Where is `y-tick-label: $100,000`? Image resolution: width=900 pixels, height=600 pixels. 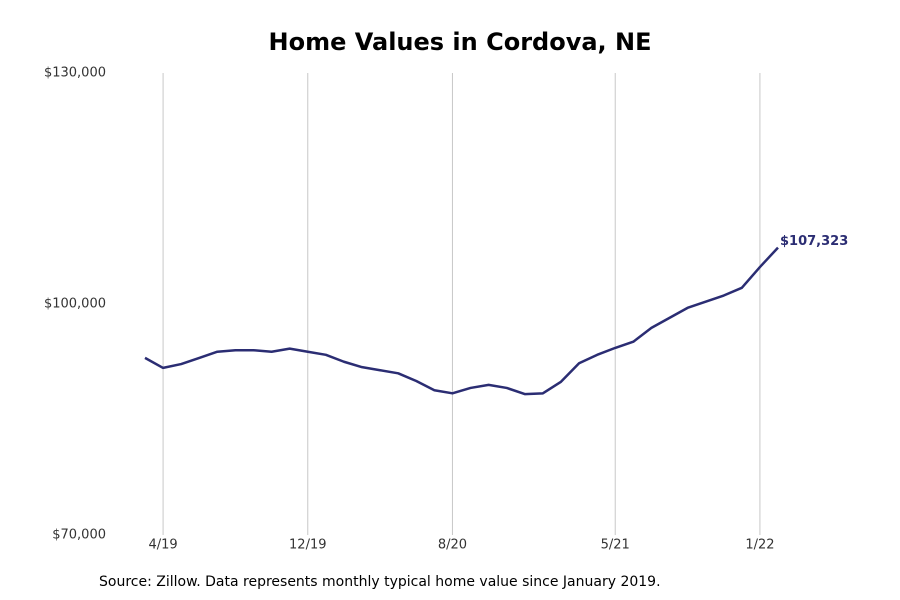
y-tick-label: $100,000 is located at coordinates (75, 304).